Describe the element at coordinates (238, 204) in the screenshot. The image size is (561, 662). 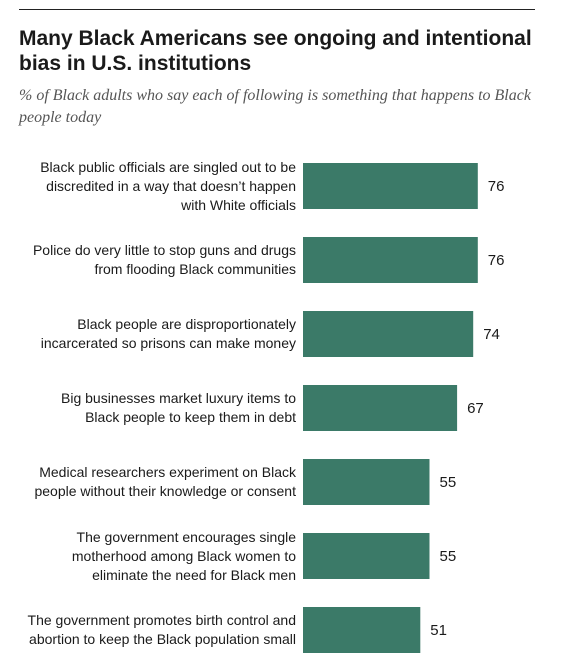
I see `category-label-line: with White officials` at that location.